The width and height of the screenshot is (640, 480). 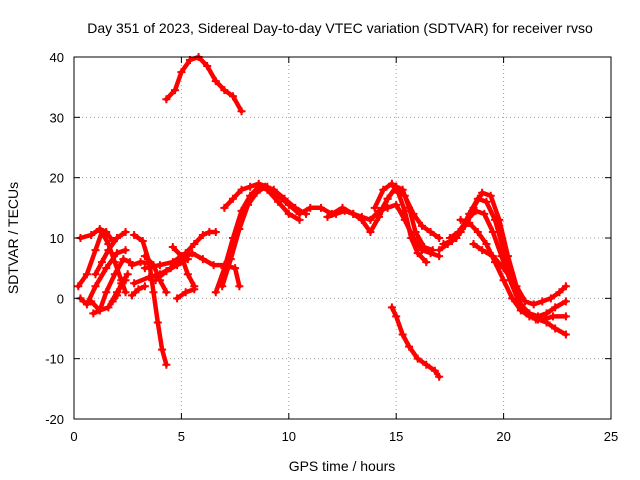 I want to click on y-tick-label: 20, so click(x=57, y=178).